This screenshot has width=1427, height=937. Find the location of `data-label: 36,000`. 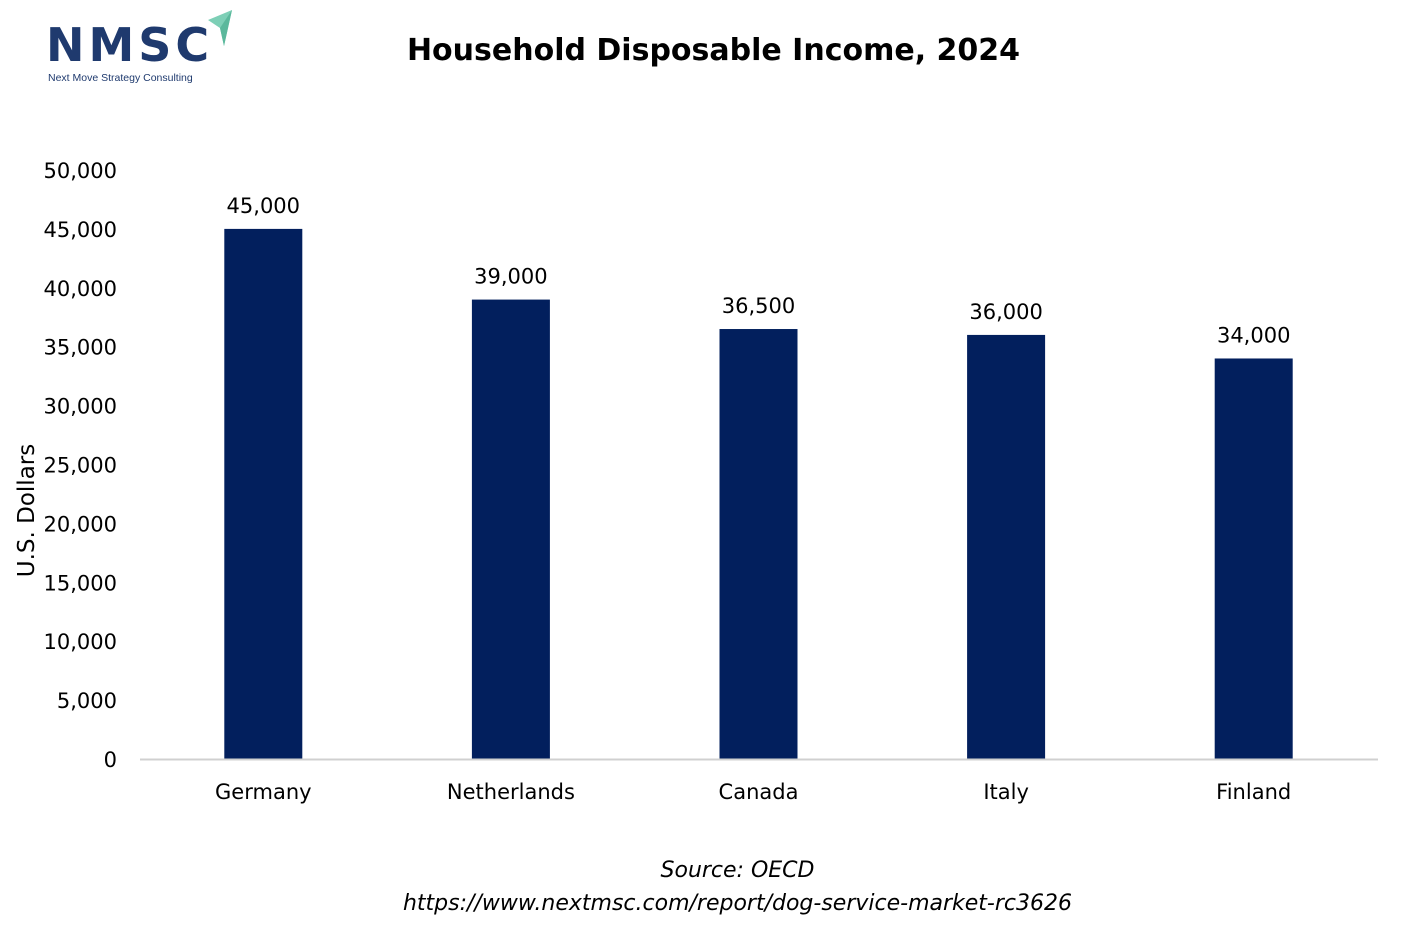

data-label: 36,000 is located at coordinates (1005, 312).